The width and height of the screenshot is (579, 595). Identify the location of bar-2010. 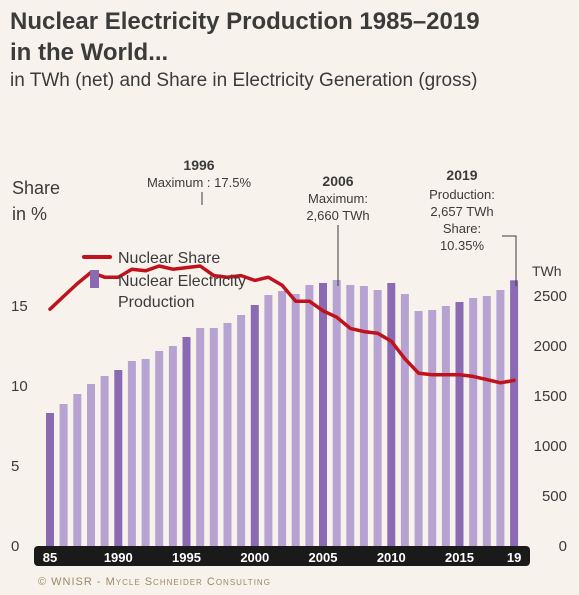
(391, 414).